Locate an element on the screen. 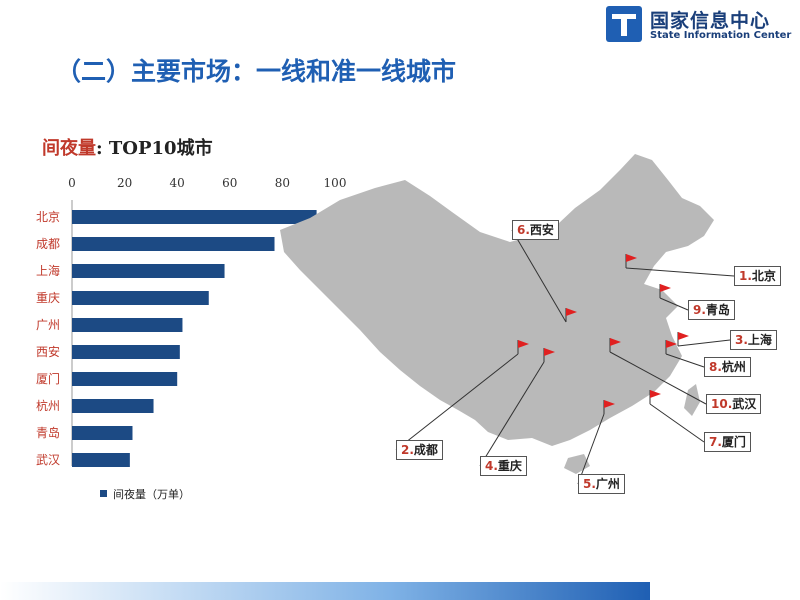 Image resolution: width=800 pixels, height=600 pixels. hainan-island is located at coordinates (577, 464).